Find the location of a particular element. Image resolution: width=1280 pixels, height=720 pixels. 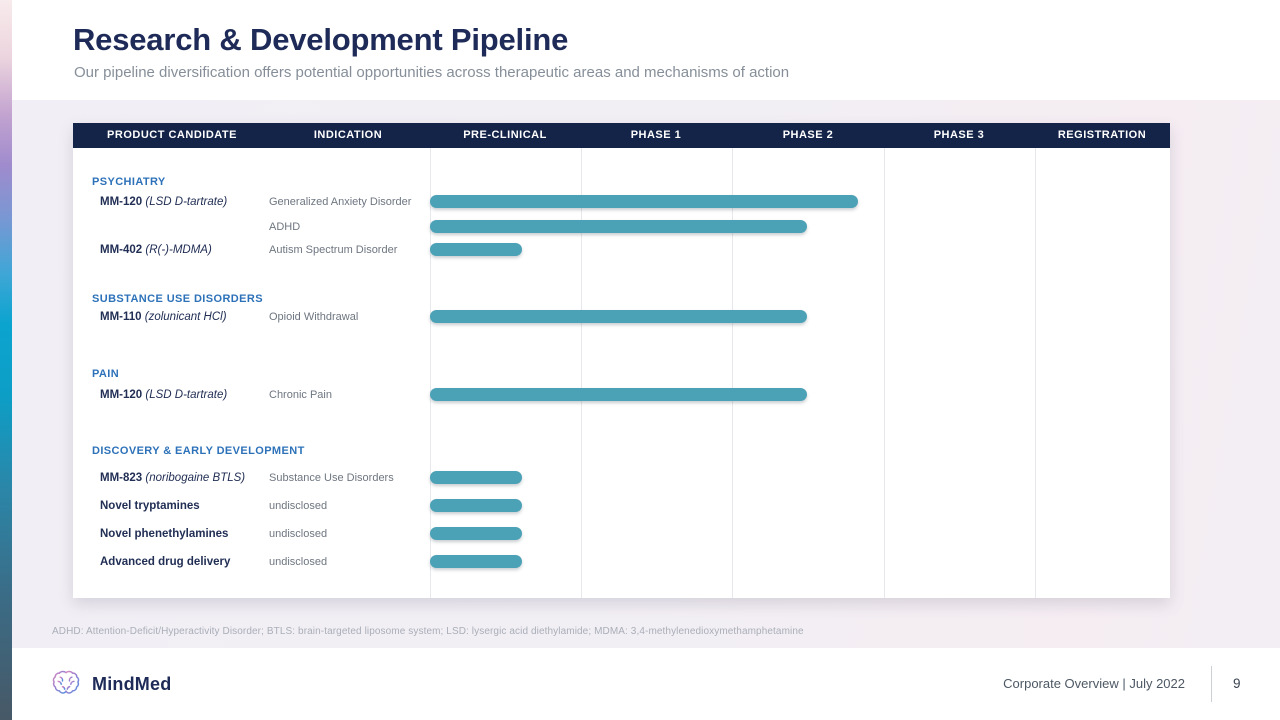

edge-gradient-bar is located at coordinates (6, 360).